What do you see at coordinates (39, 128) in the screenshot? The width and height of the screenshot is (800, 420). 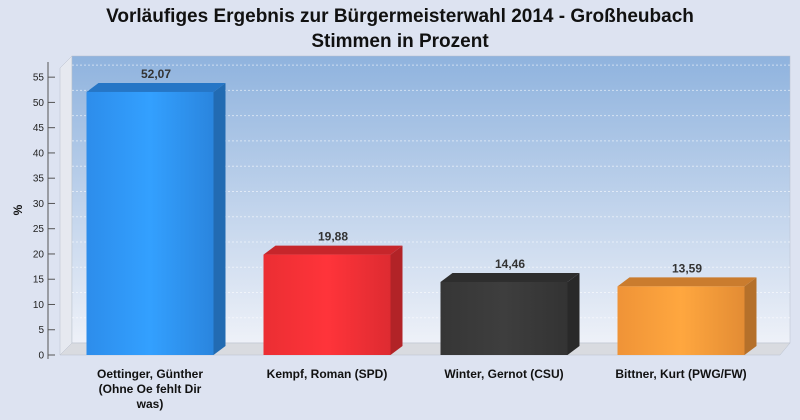 I see `y-tick-label: 45` at bounding box center [39, 128].